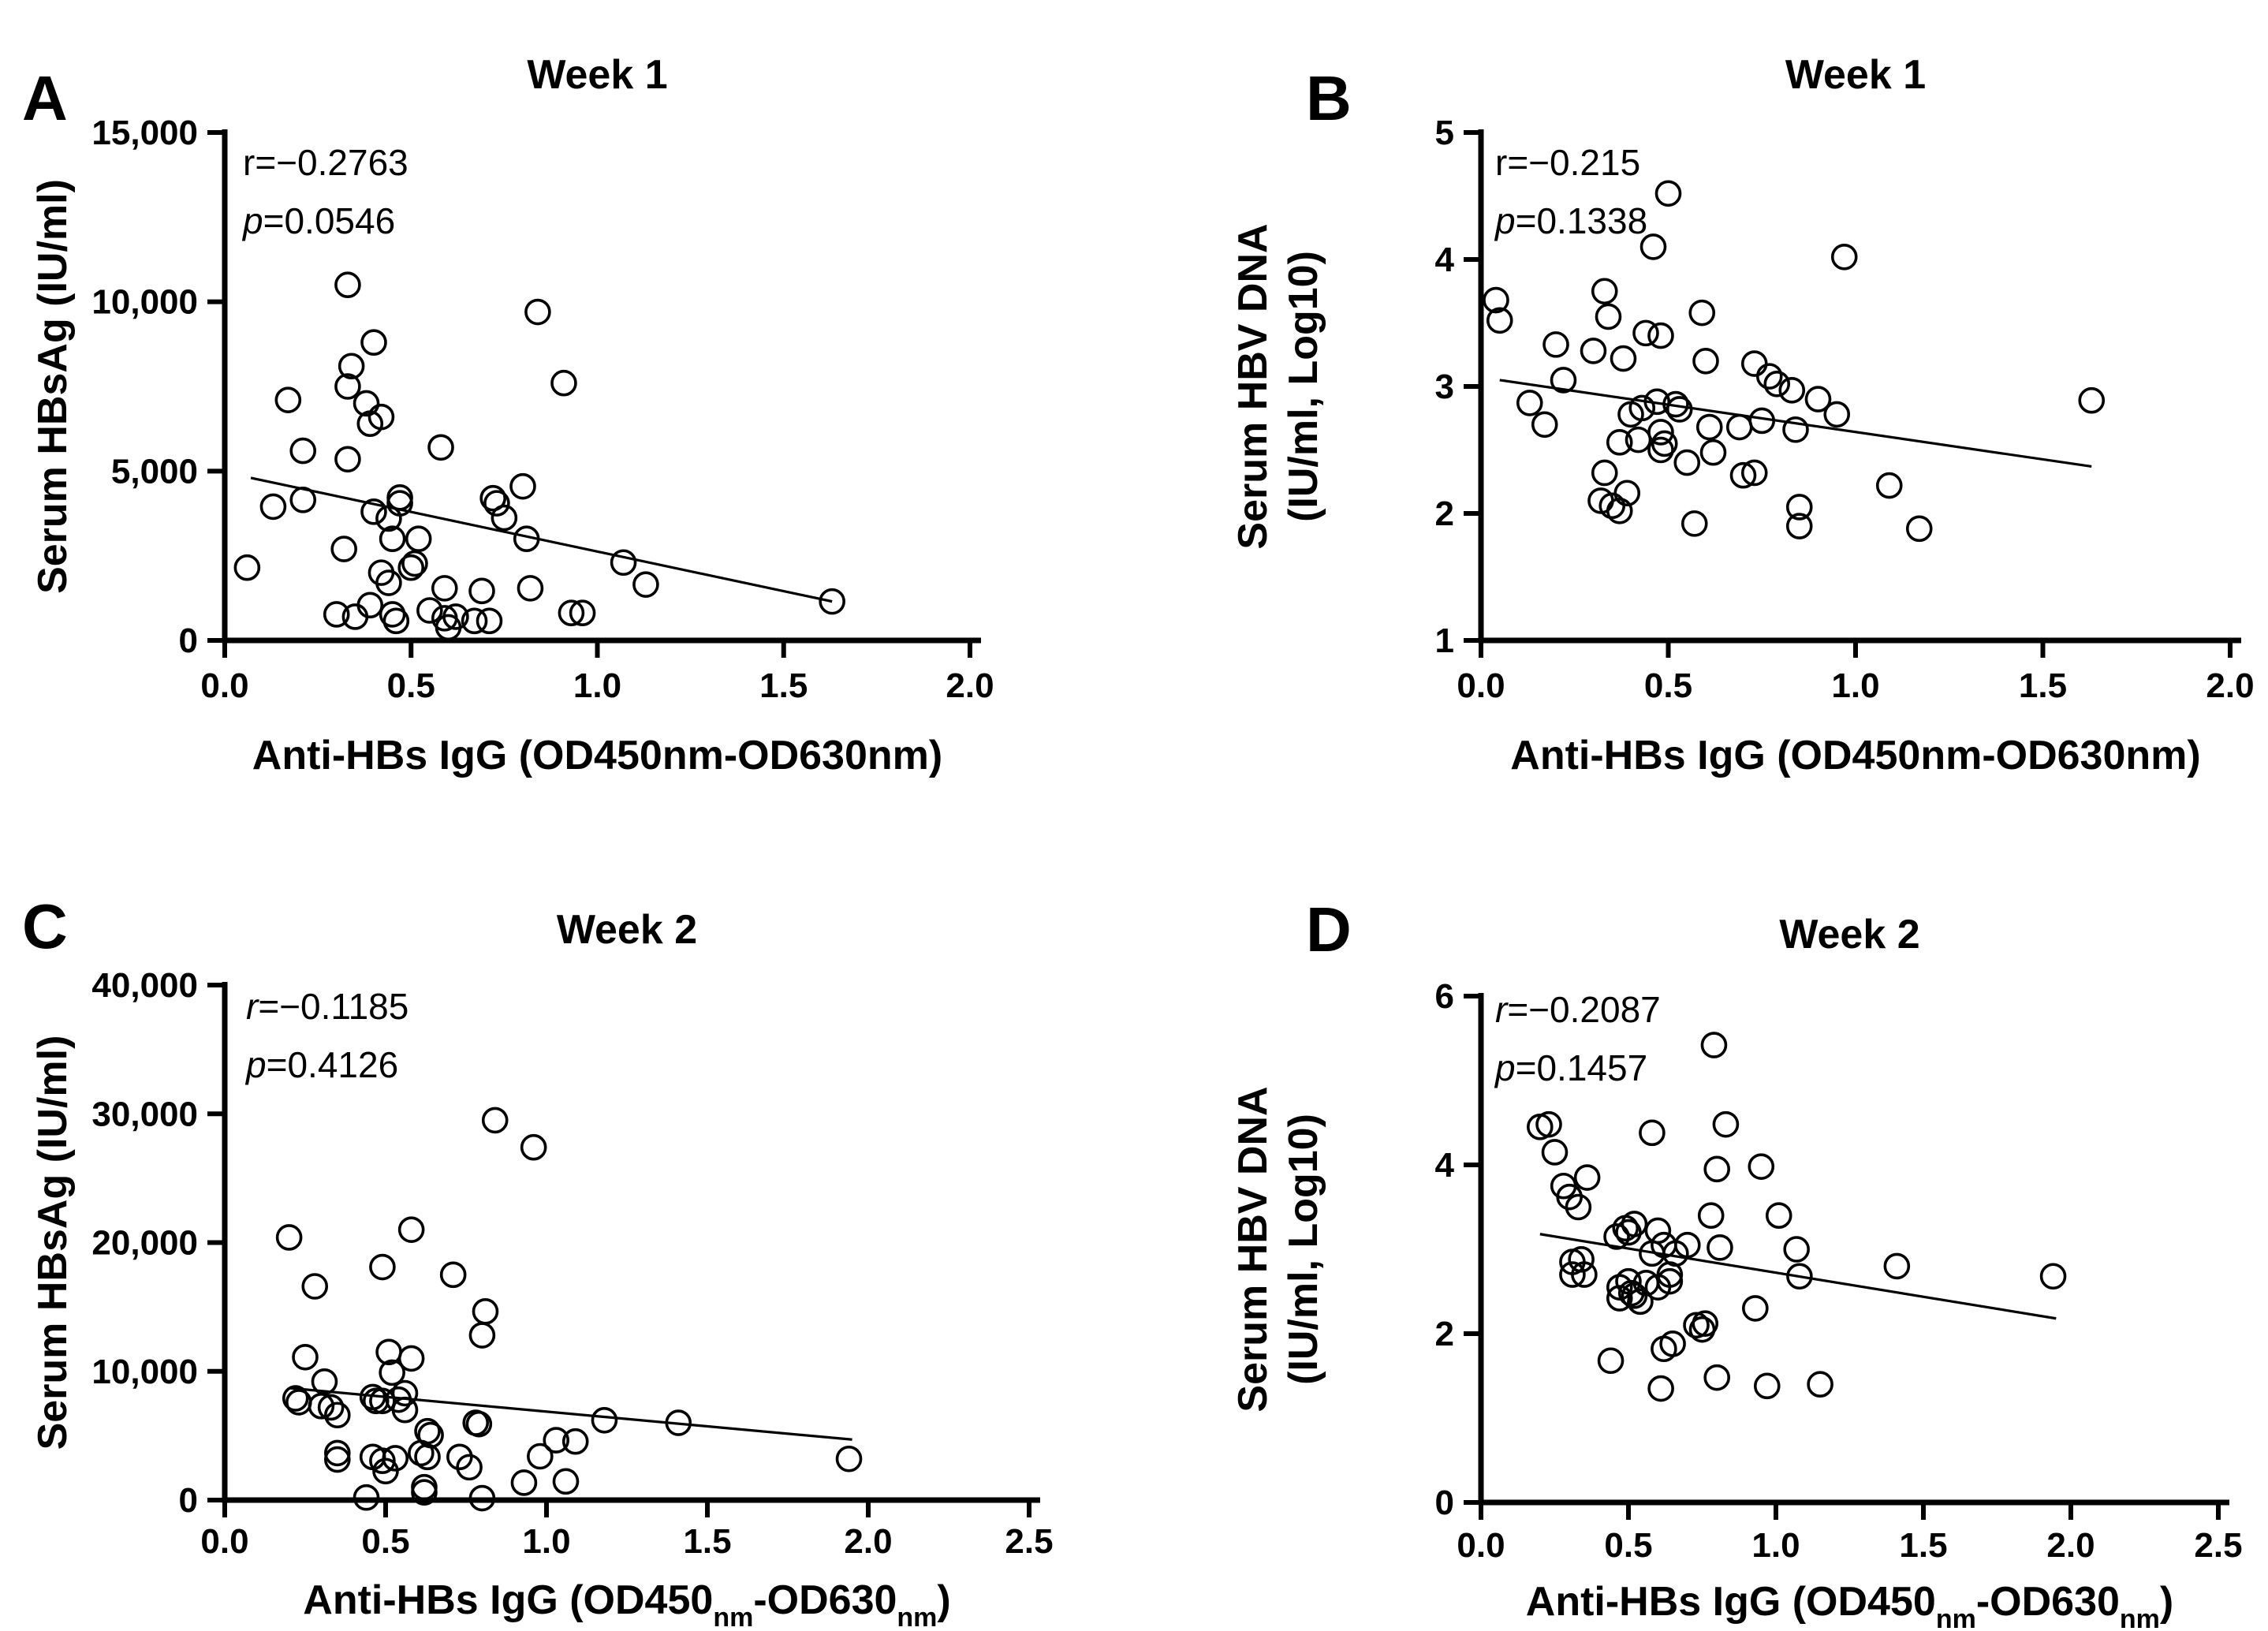 The height and width of the screenshot is (1631, 2268). Describe the element at coordinates (53, 386) in the screenshot. I see `y-axis-label: Serum HBsAg (IU/ml)` at that location.